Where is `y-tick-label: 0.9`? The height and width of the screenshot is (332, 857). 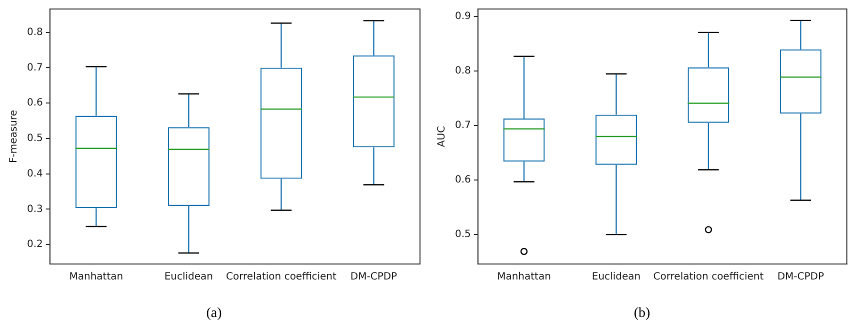 y-tick-label: 0.9 is located at coordinates (462, 16).